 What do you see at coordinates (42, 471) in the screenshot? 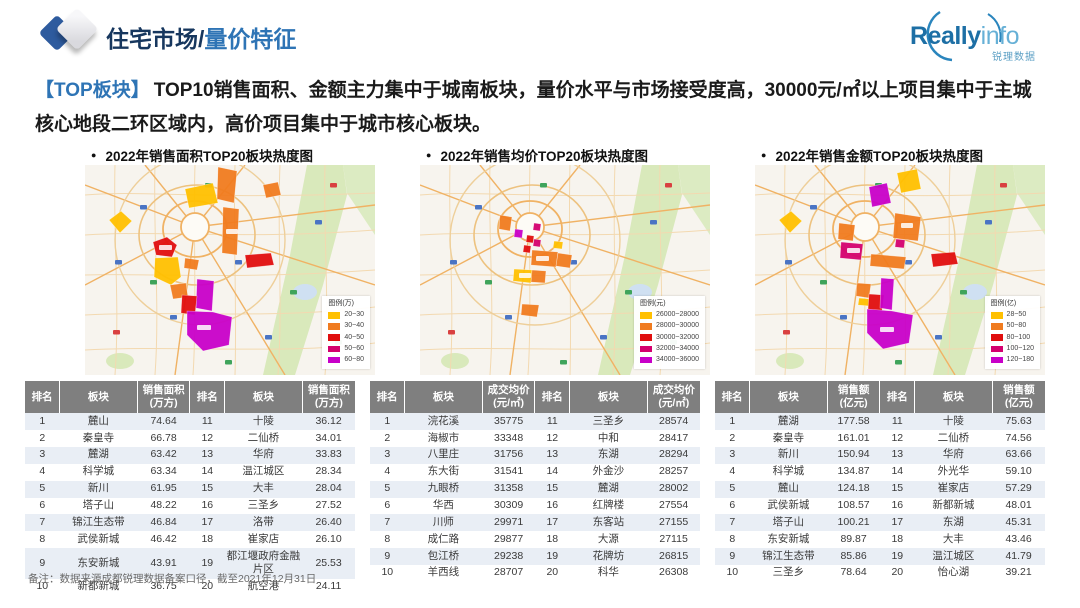
I see `table-cell: 4` at bounding box center [42, 471].